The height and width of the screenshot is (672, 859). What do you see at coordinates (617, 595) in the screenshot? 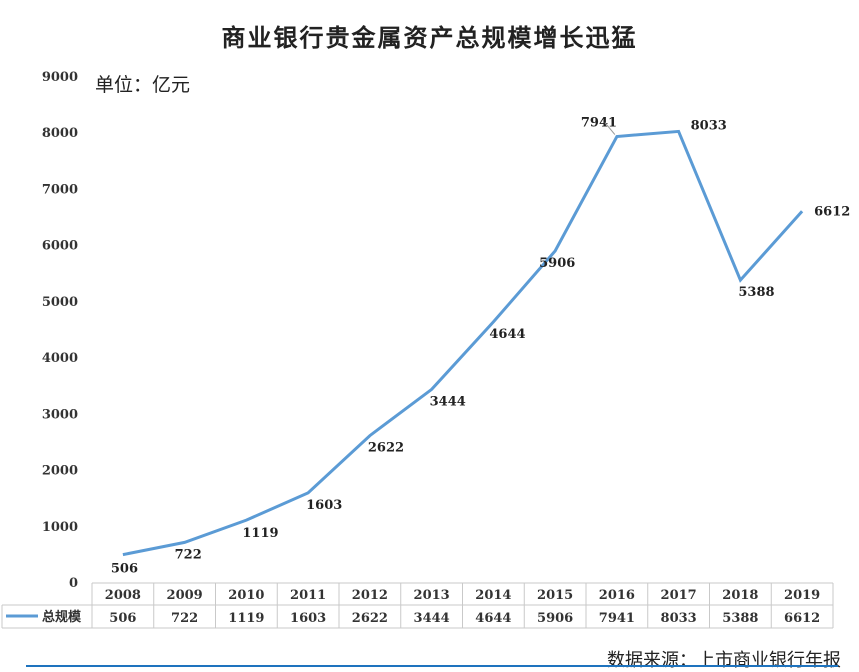
I see `x-tick-label: 2016` at bounding box center [617, 595].